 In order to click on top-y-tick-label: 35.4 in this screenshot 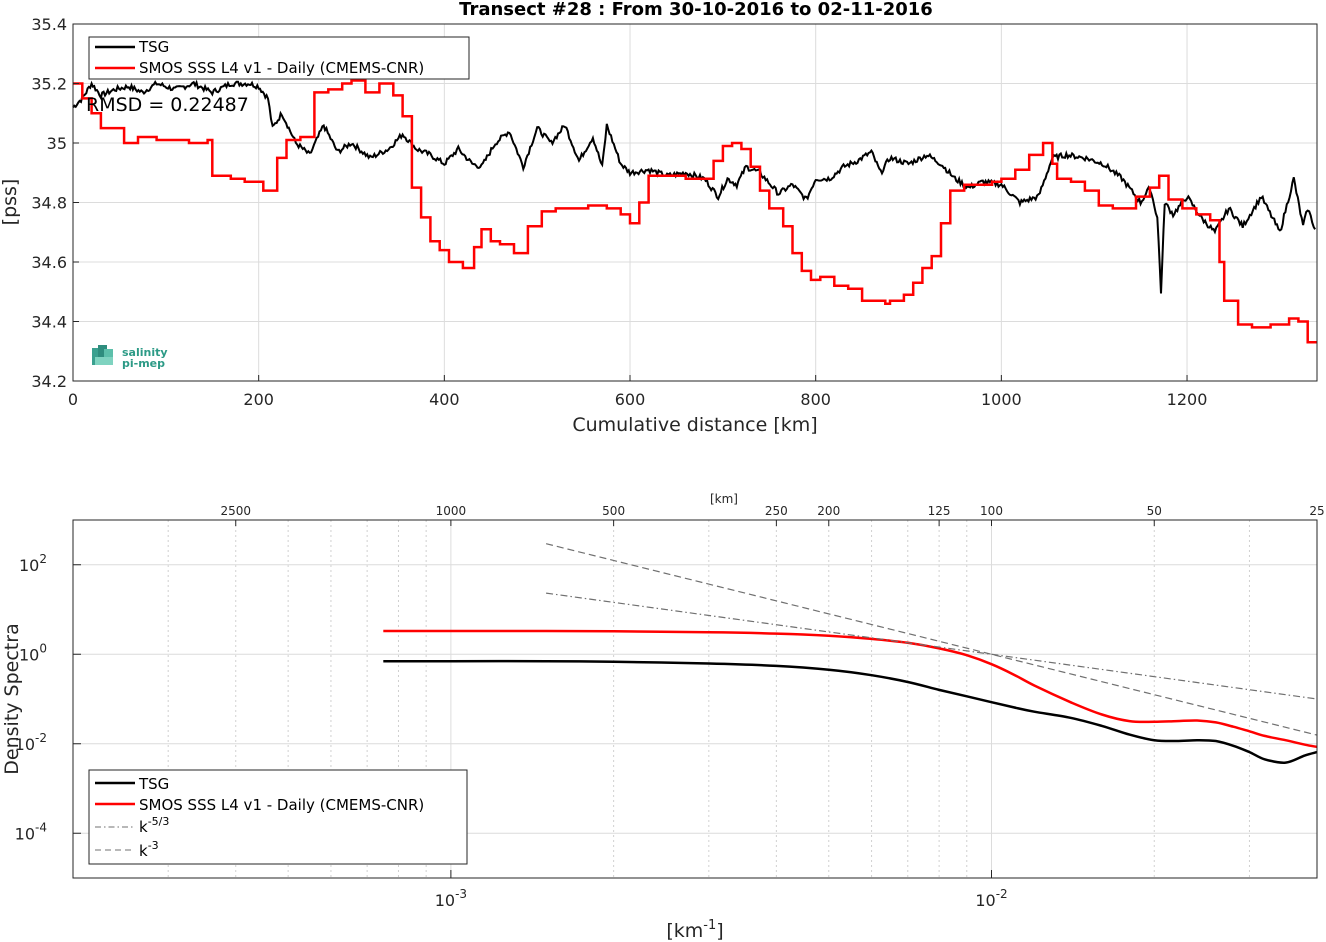, I will do `click(49, 24)`.